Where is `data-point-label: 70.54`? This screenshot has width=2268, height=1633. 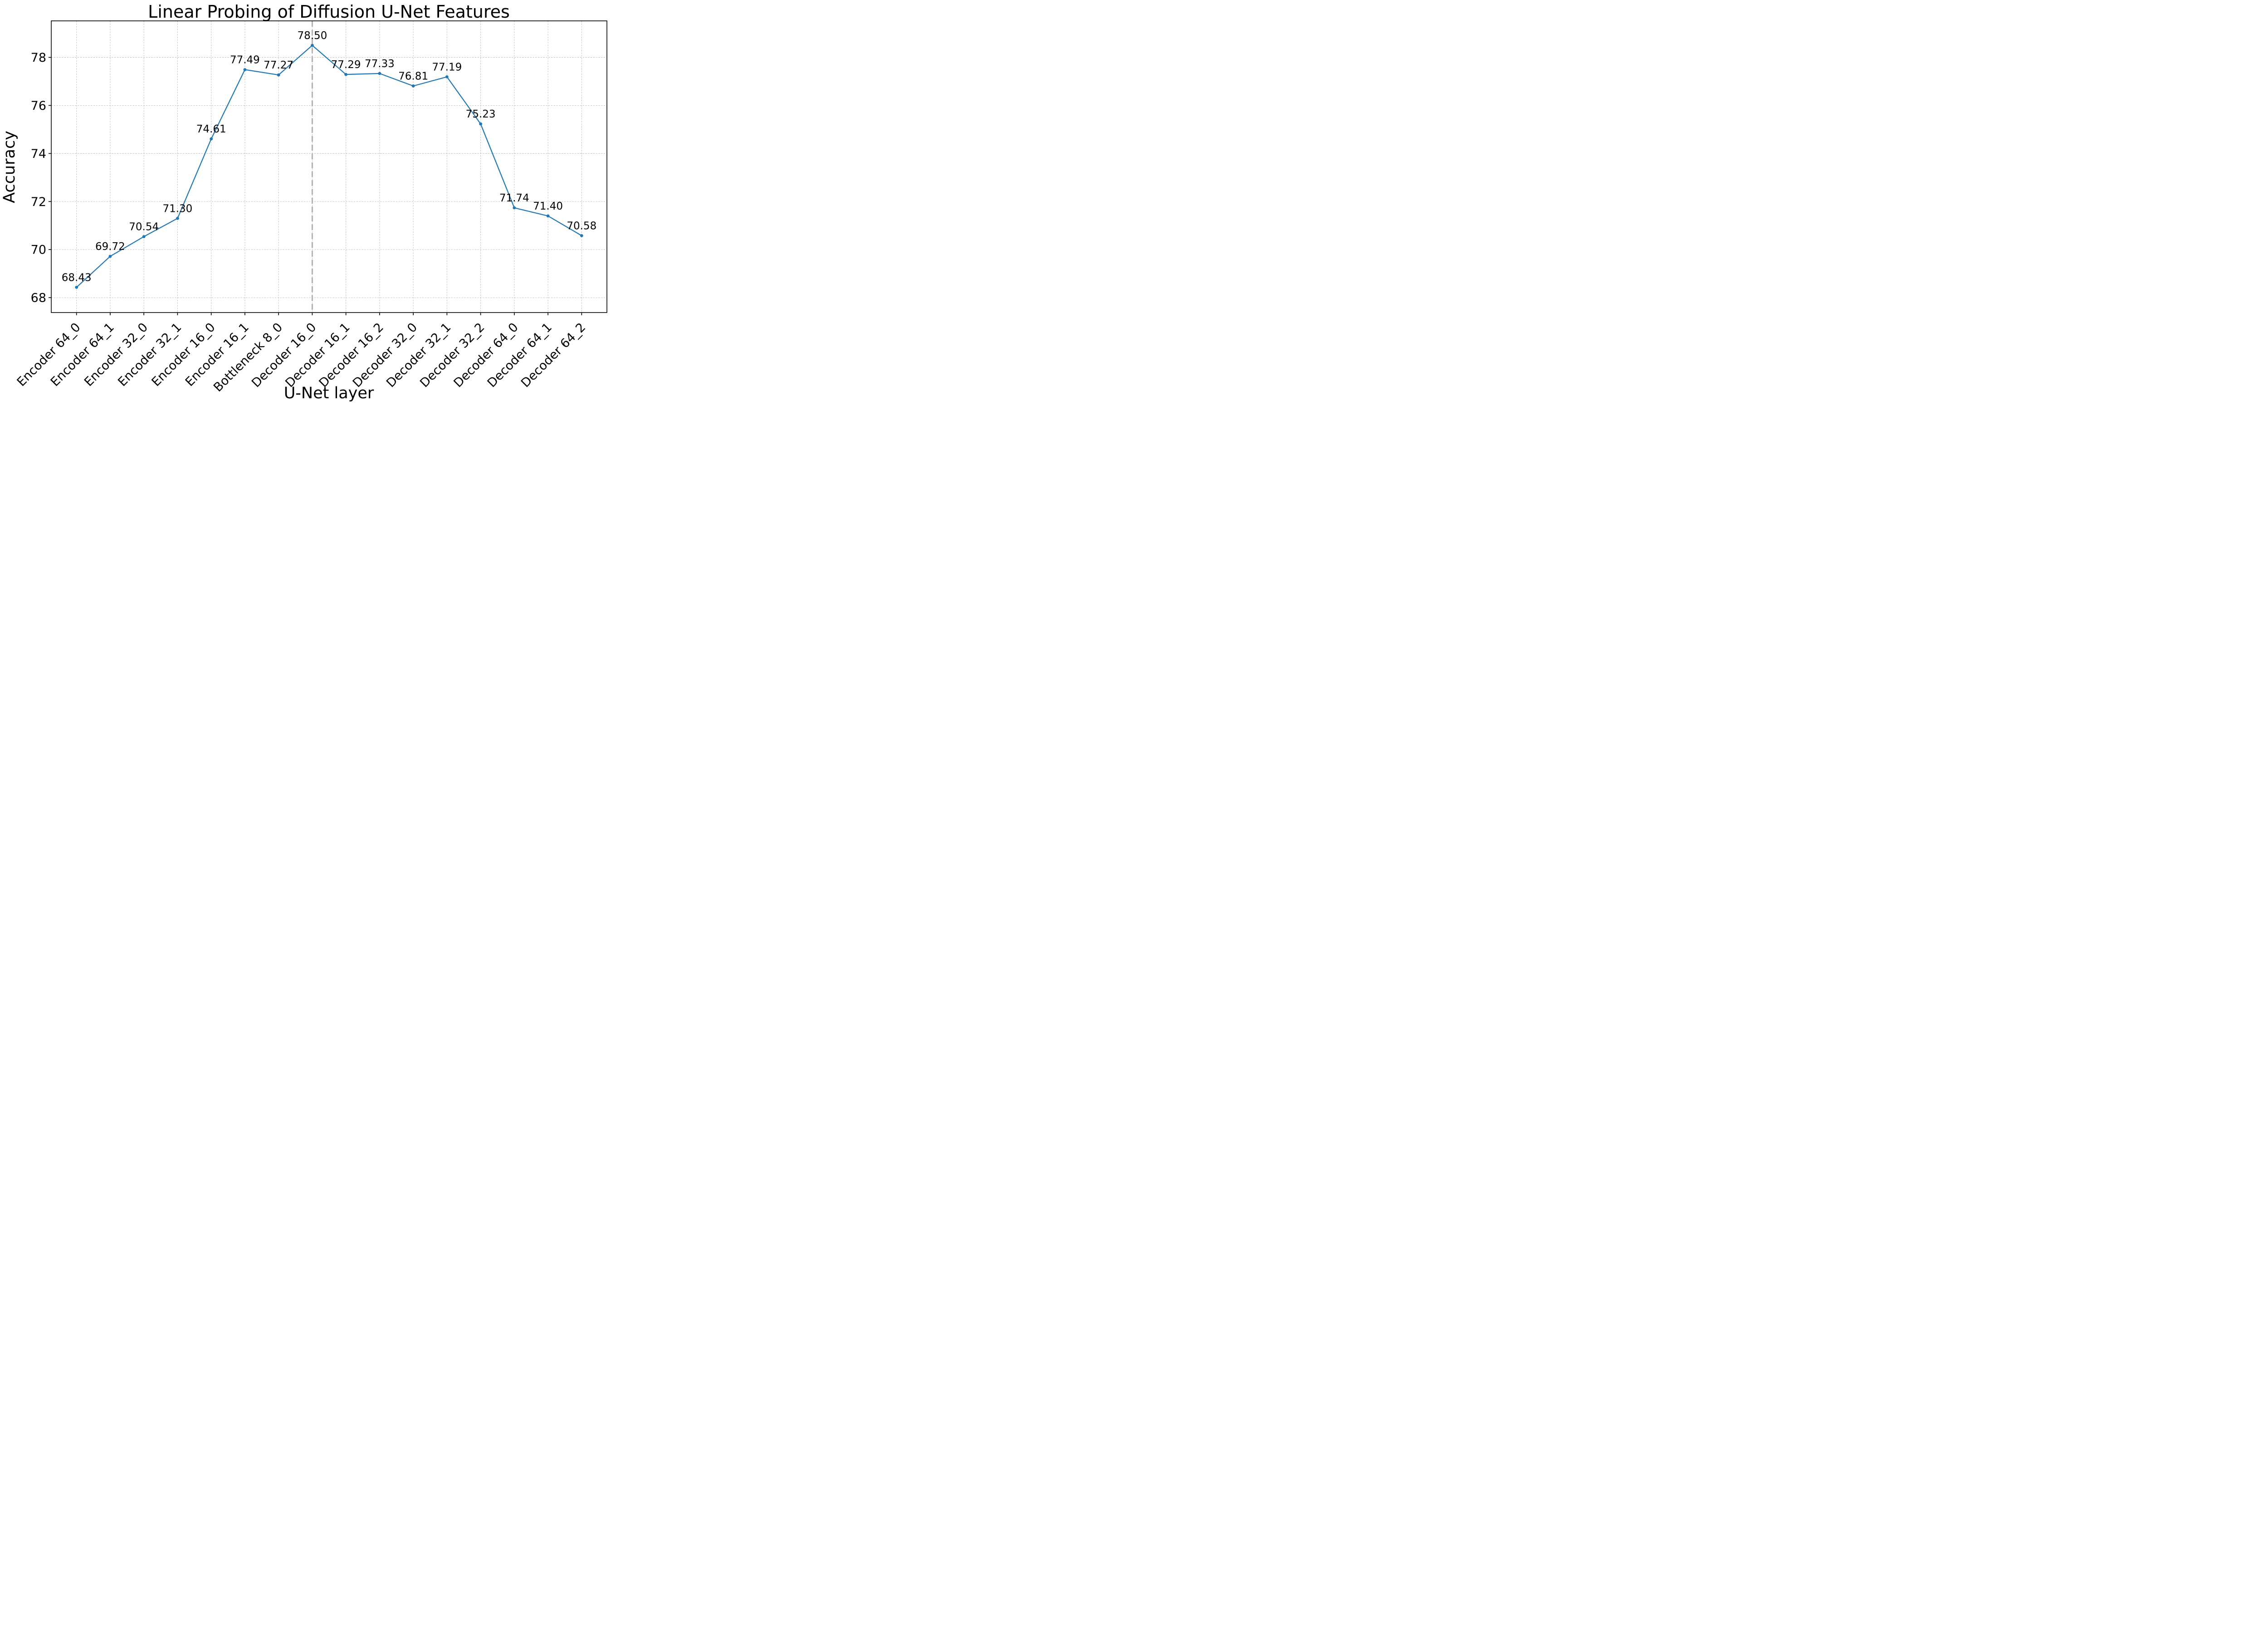
data-point-label: 70.54 is located at coordinates (144, 227).